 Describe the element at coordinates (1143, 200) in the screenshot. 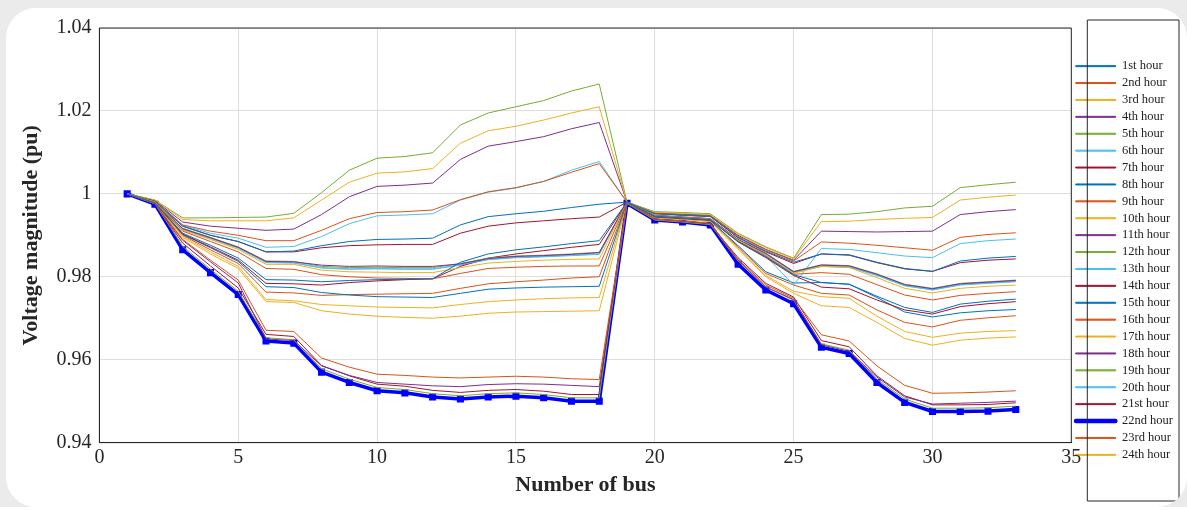

I see `legend-label: 9th hour` at that location.